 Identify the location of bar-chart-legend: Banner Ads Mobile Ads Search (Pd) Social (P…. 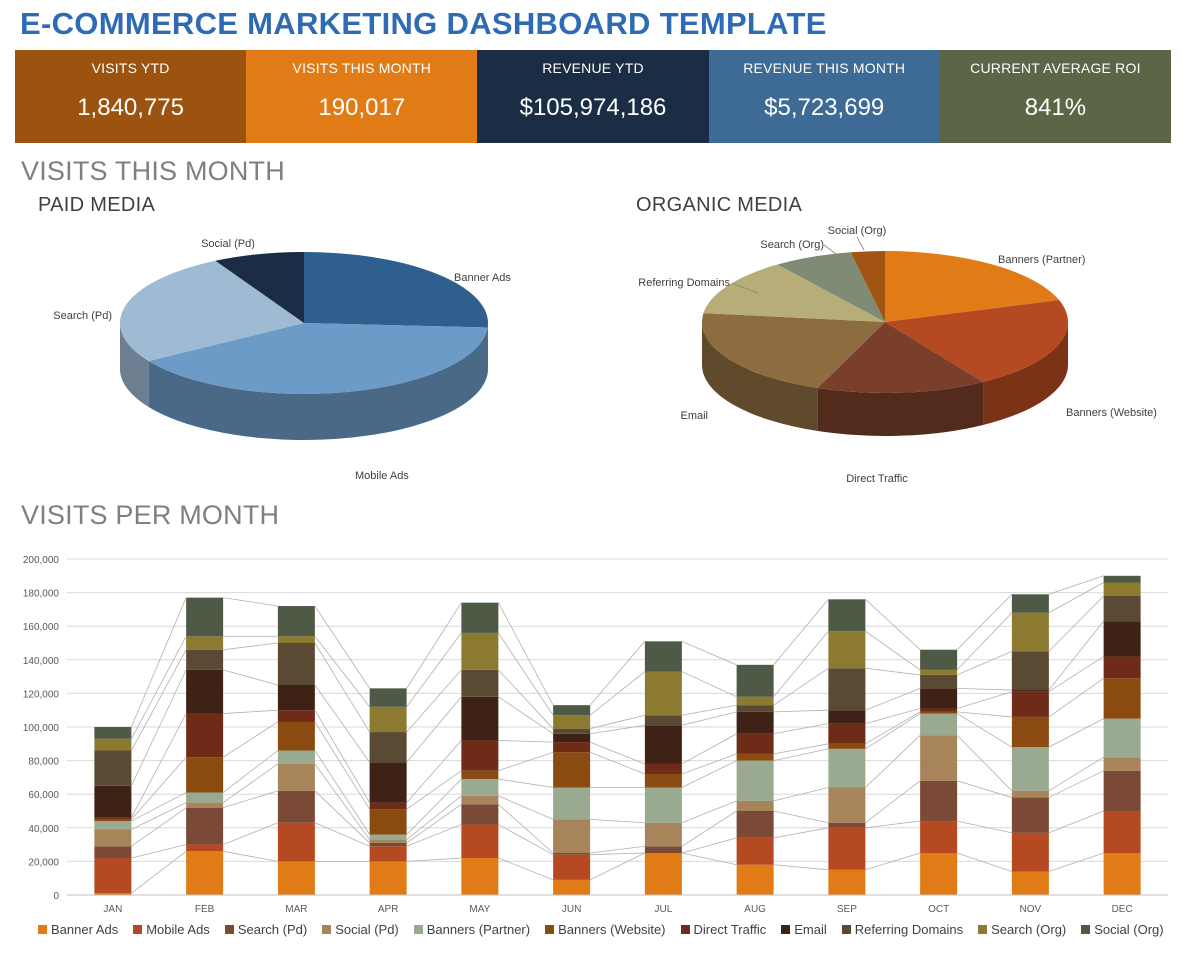
(608, 929).